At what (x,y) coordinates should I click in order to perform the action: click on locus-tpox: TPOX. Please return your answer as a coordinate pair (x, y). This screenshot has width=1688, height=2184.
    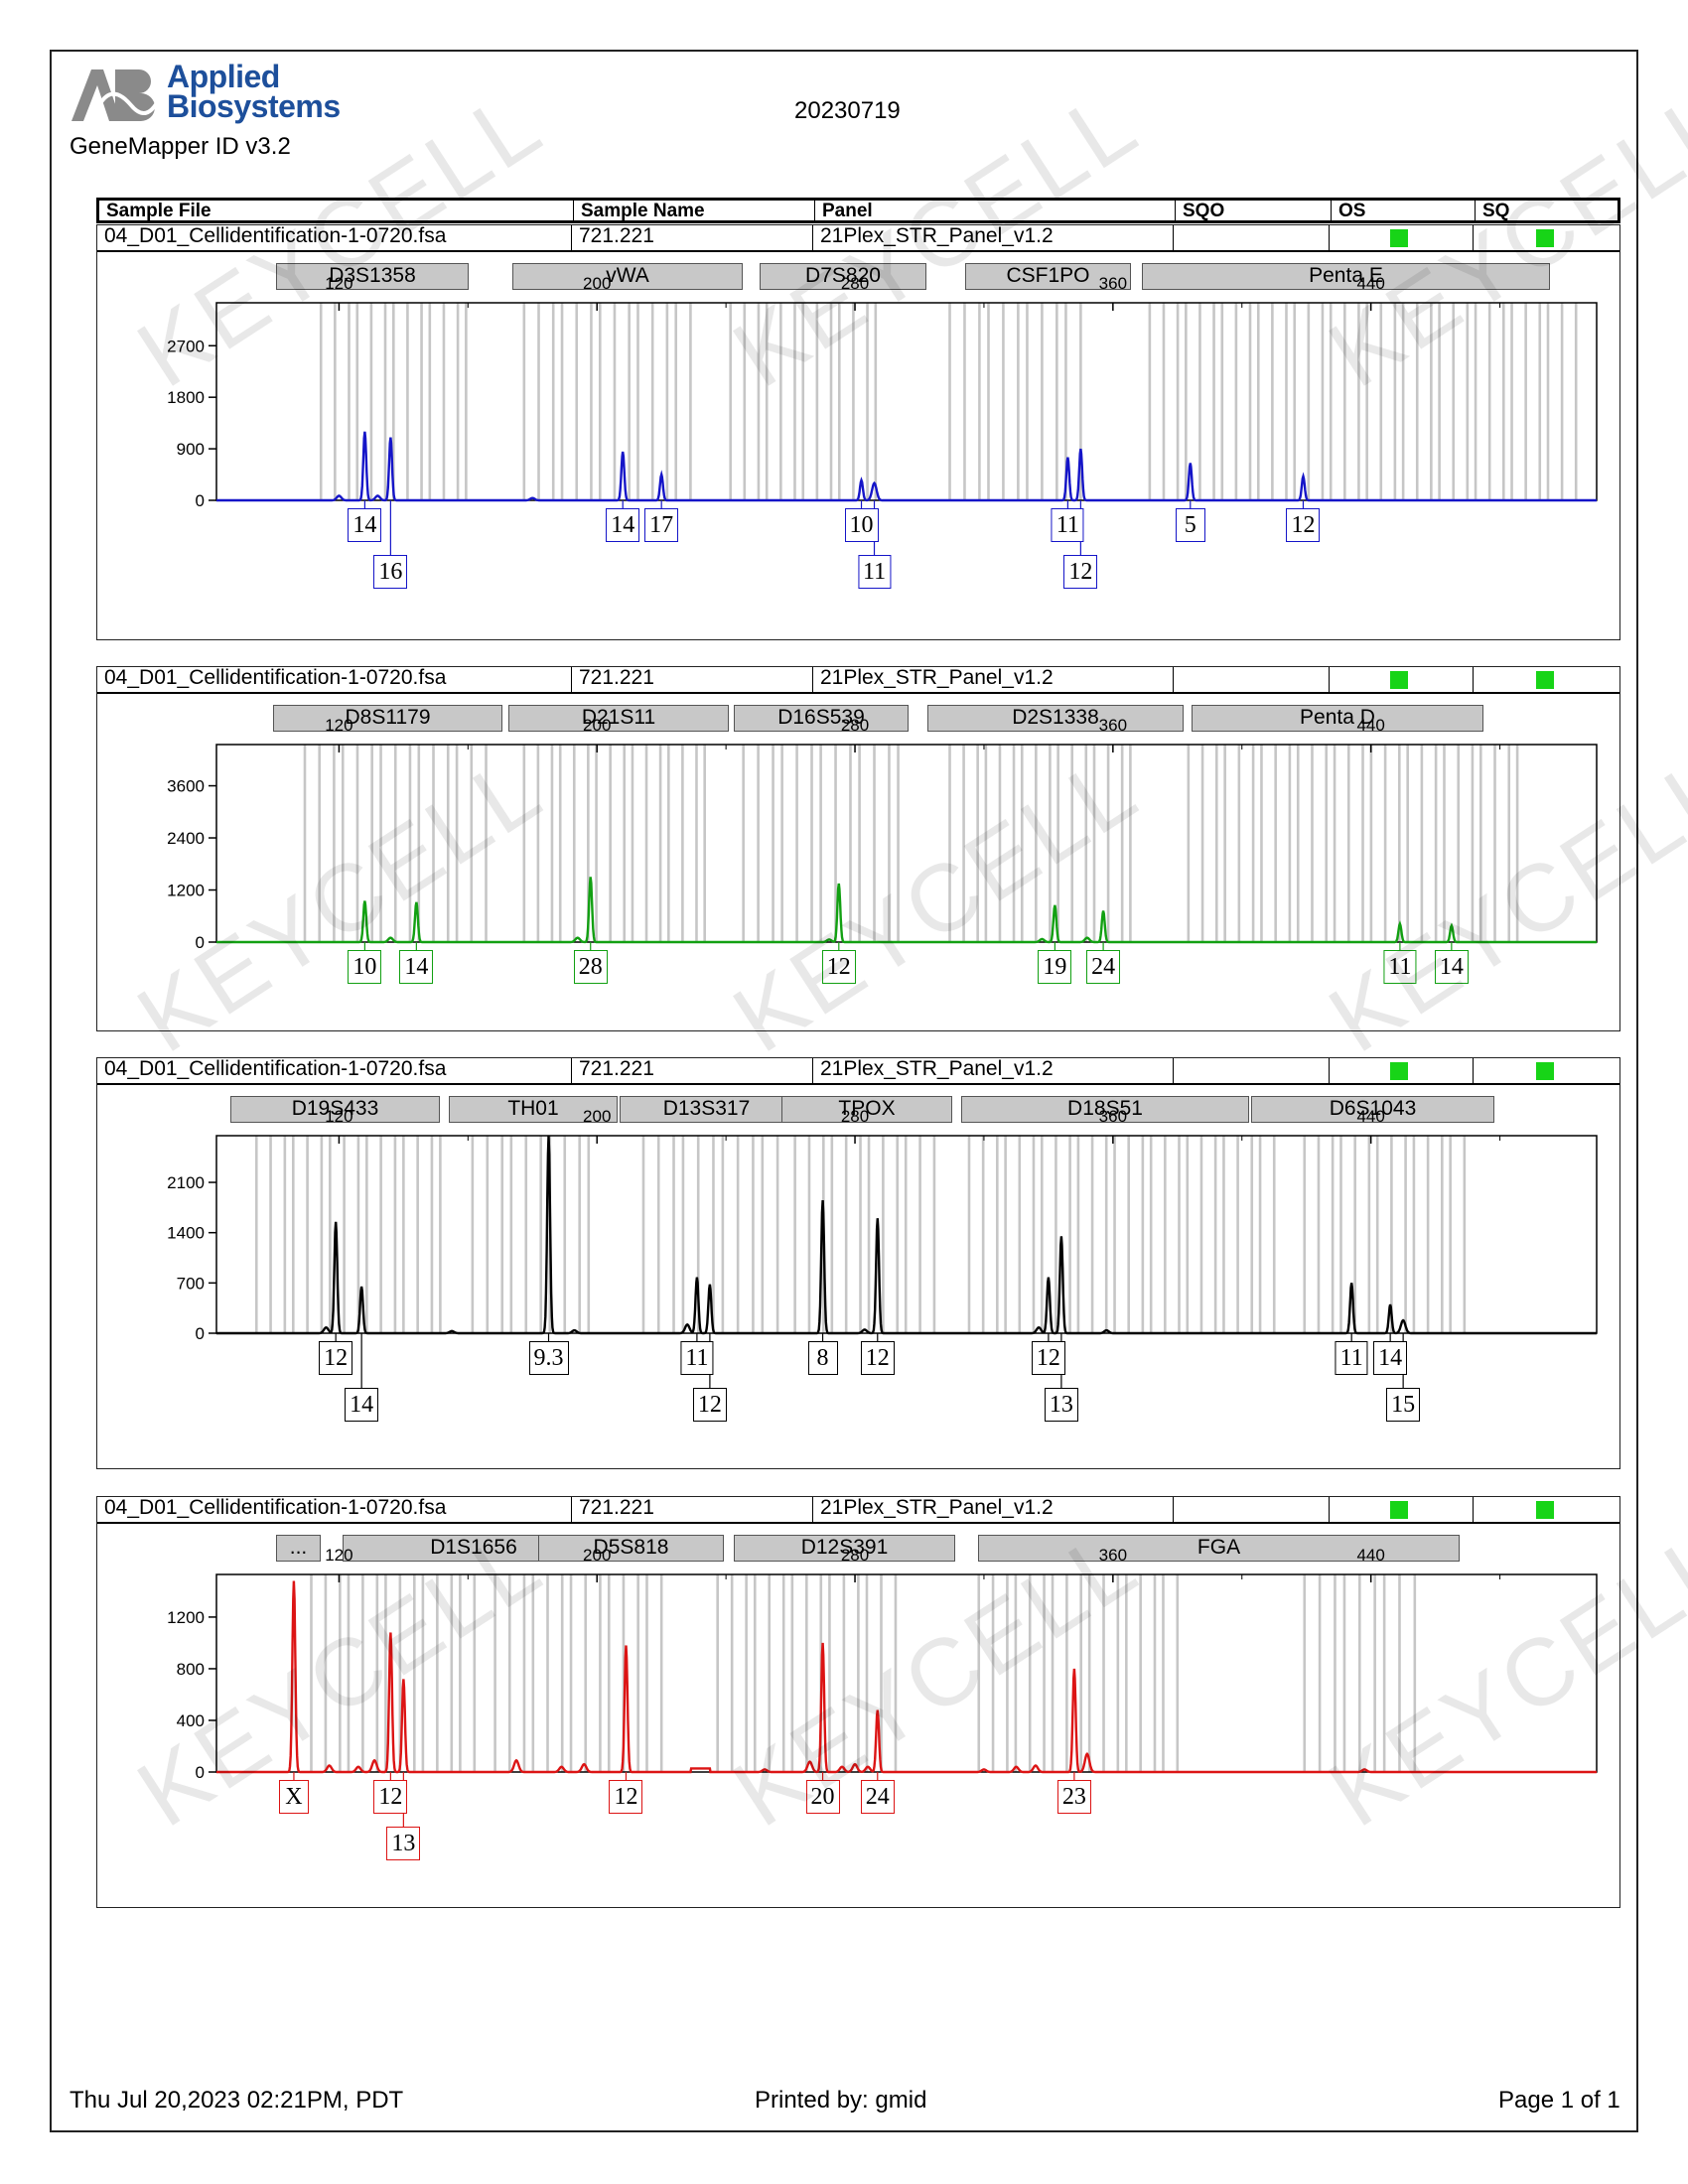
    Looking at the image, I should click on (866, 1109).